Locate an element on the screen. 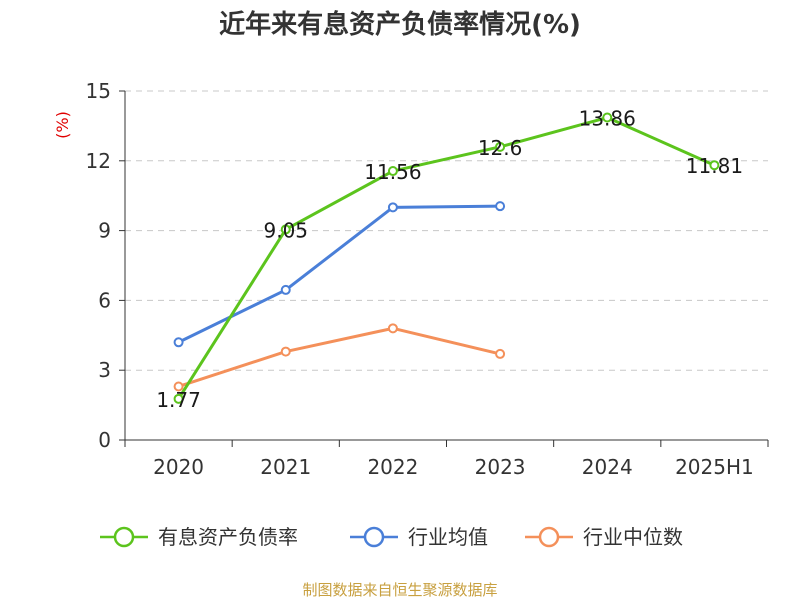 This screenshot has width=800, height=600. y-tick-label: 15 is located at coordinates (98, 91).